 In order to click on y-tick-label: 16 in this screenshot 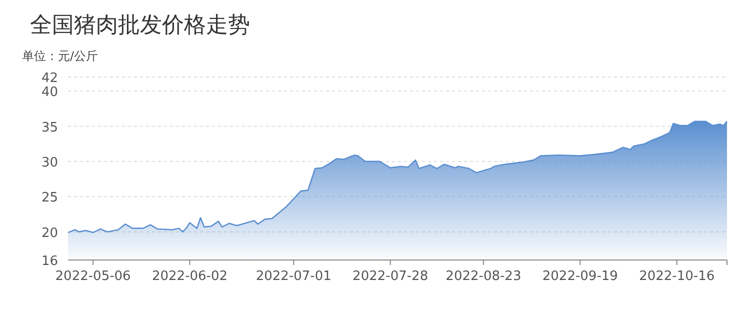, I will do `click(49, 261)`.